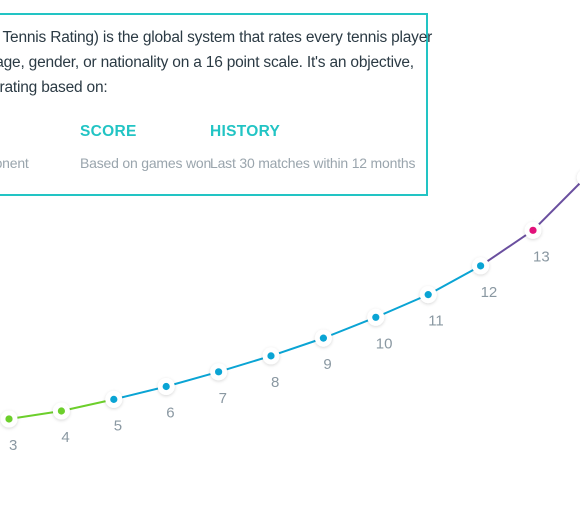  What do you see at coordinates (14, 163) in the screenshot?
I see `criterion-desc-opponent: ponent` at bounding box center [14, 163].